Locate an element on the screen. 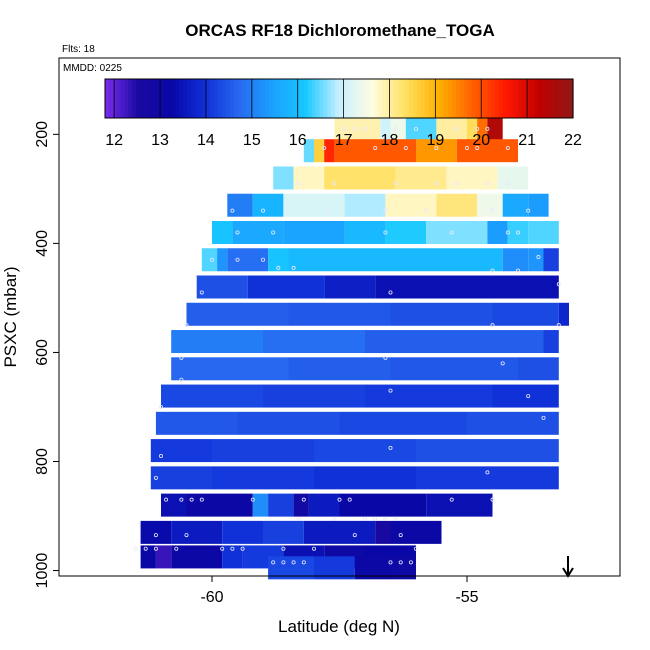 This screenshot has width=650, height=650. x-tick-label: -60 is located at coordinates (211, 597).